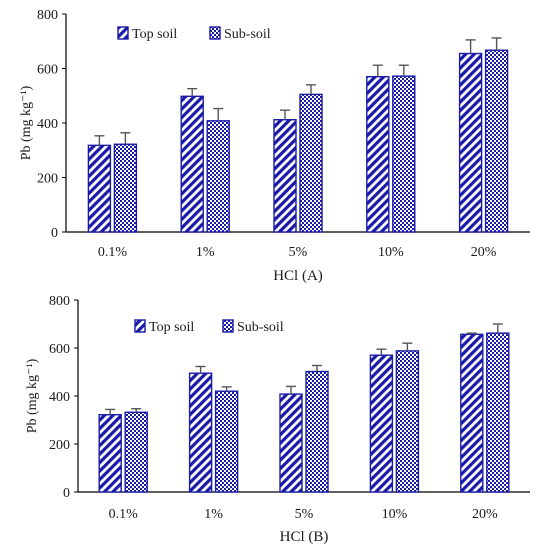 Image resolution: width=550 pixels, height=553 pixels. Describe the element at coordinates (298, 276) in the screenshot. I see `x-axis-label: HCl (A)` at that location.